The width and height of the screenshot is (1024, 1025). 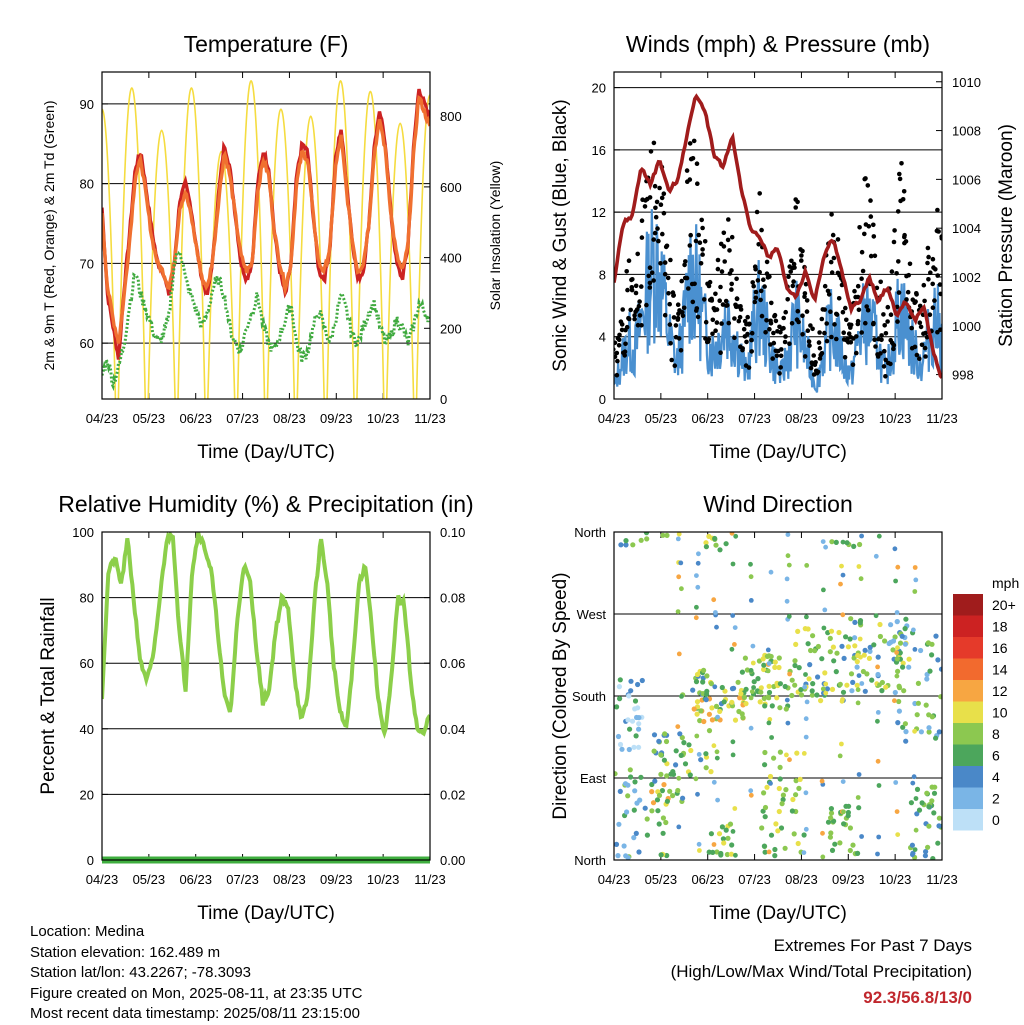 I want to click on y-tick-label: 16, so click(x=599, y=150).